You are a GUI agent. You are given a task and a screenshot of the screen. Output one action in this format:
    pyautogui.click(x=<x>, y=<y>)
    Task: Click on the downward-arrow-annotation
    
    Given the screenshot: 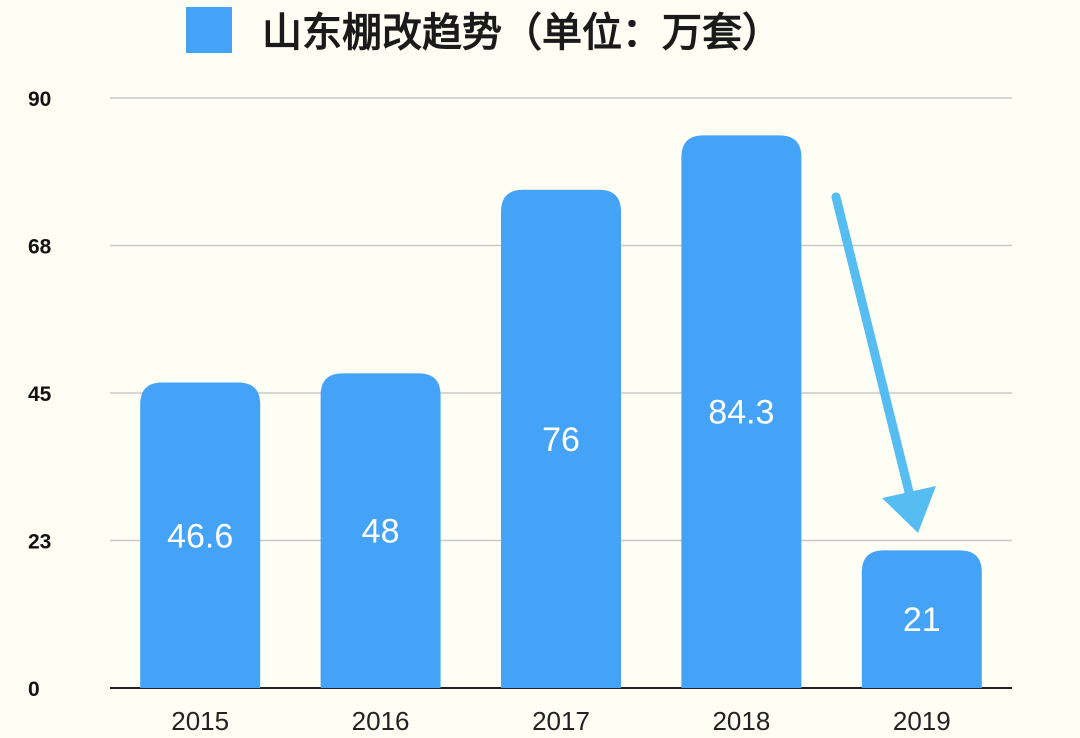 What is the action you would take?
    pyautogui.click(x=883, y=362)
    